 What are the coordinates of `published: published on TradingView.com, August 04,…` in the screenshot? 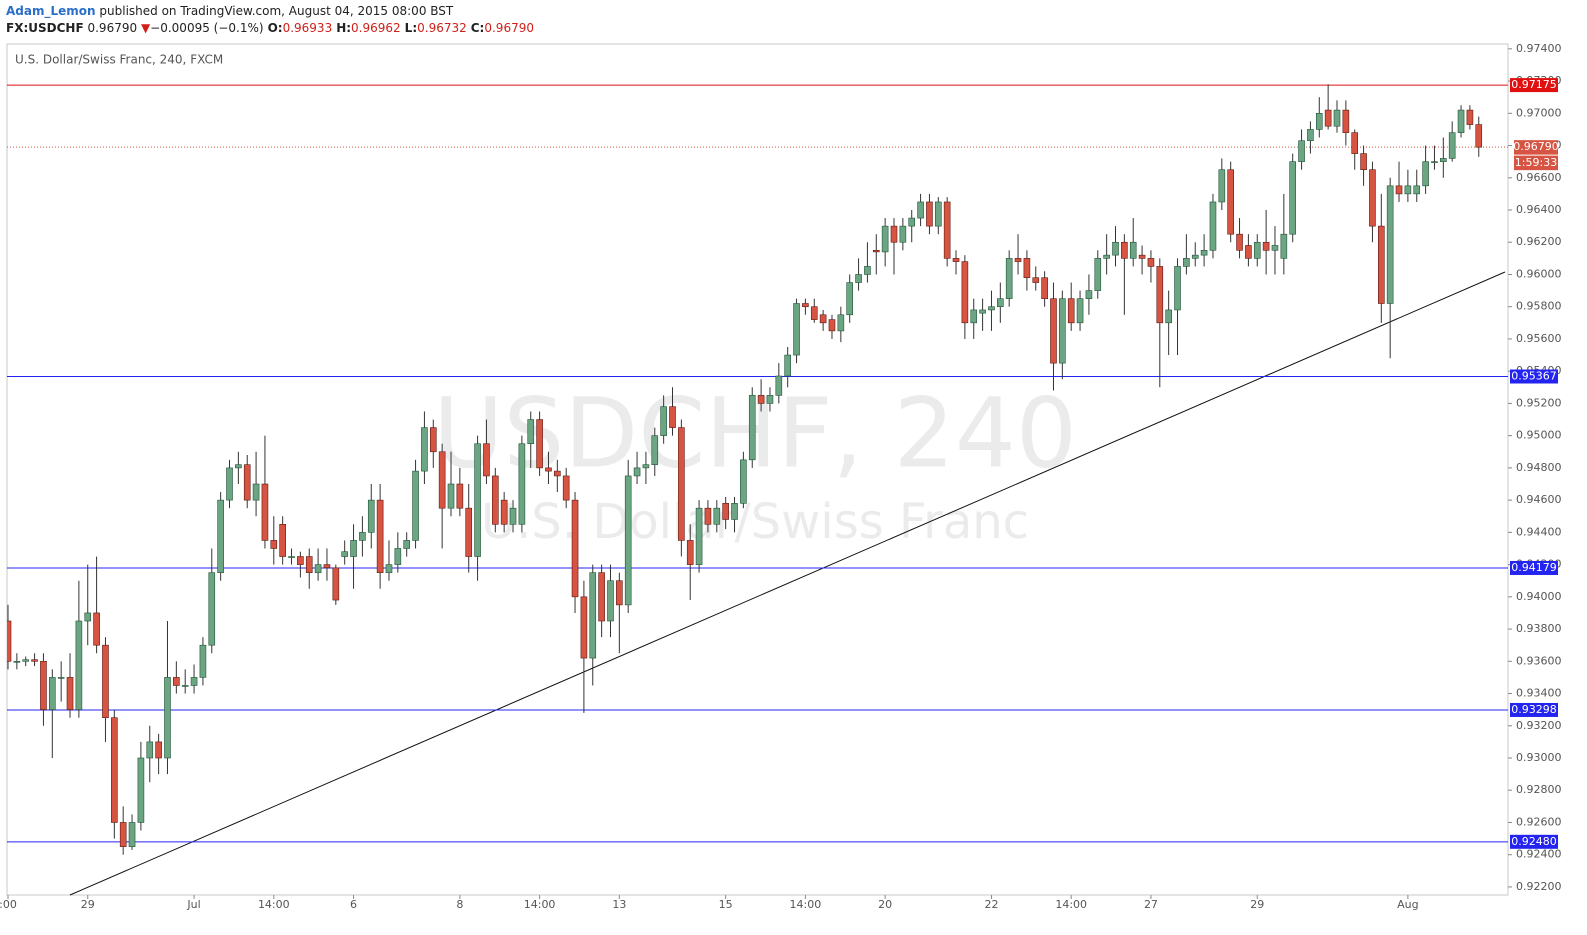 It's located at (276, 11).